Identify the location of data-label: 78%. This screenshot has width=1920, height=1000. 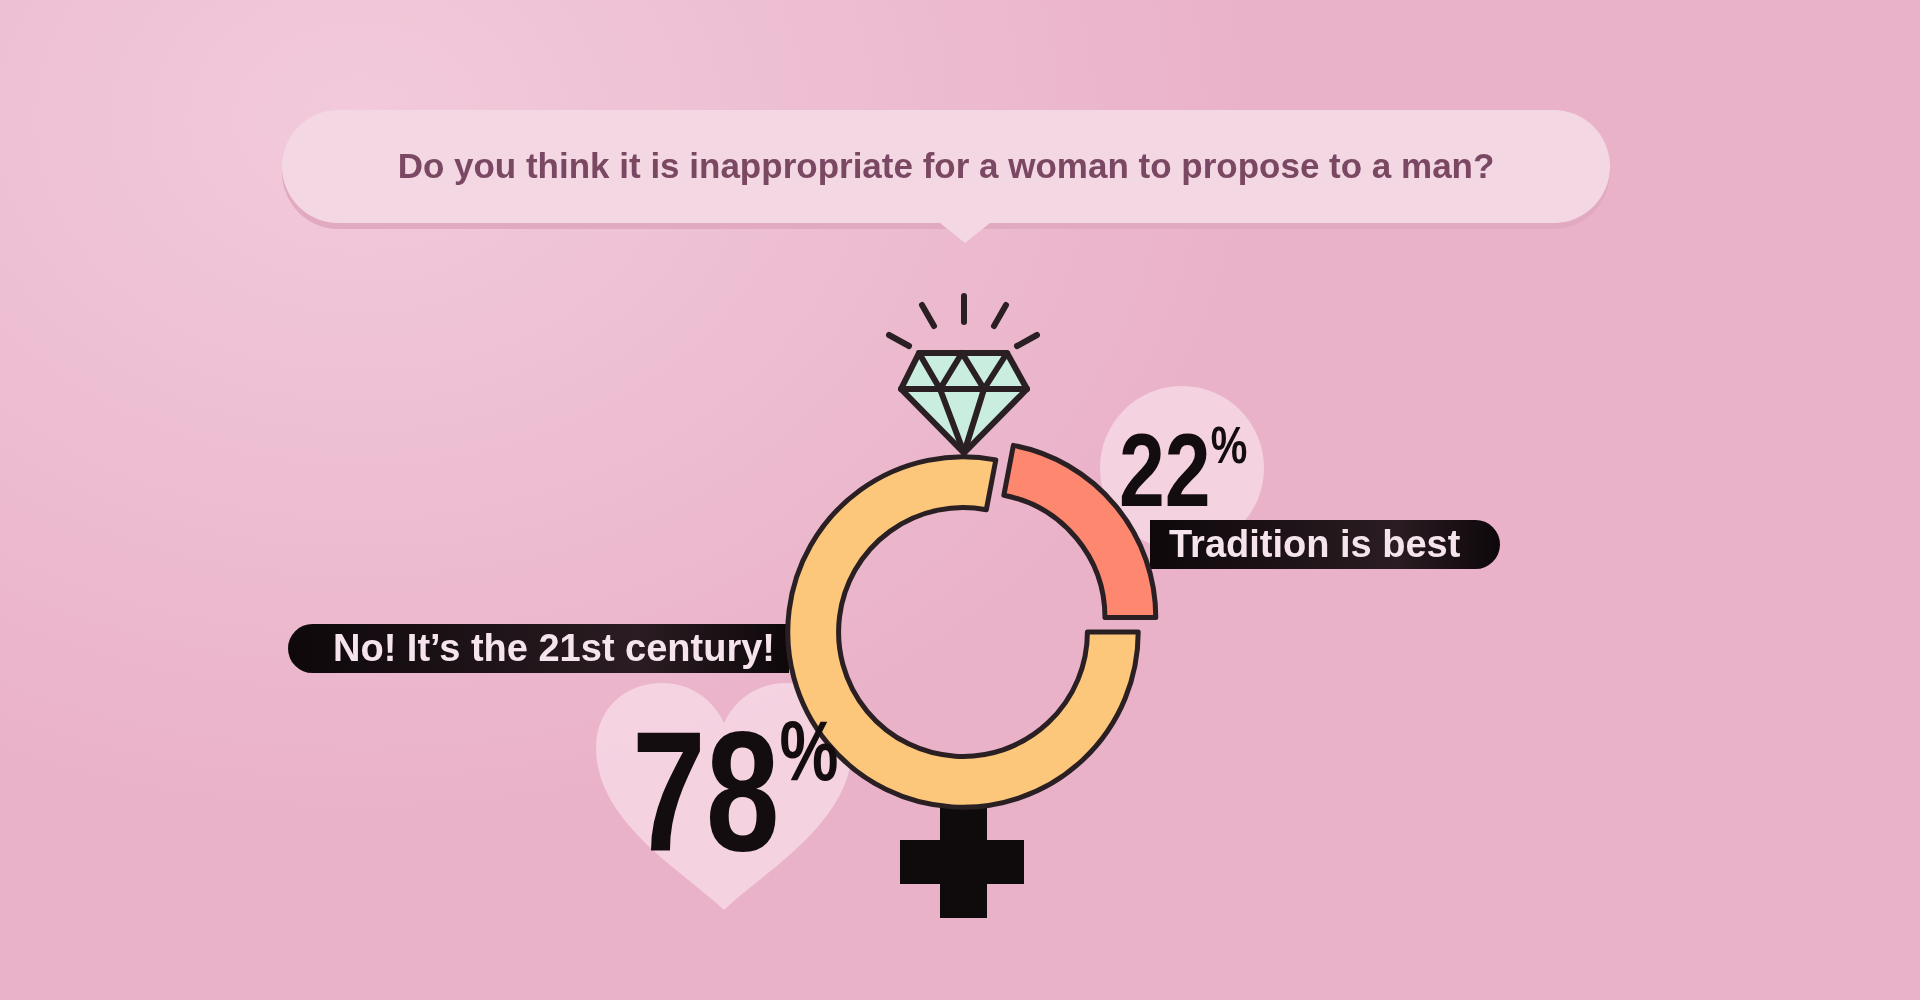
(735, 791).